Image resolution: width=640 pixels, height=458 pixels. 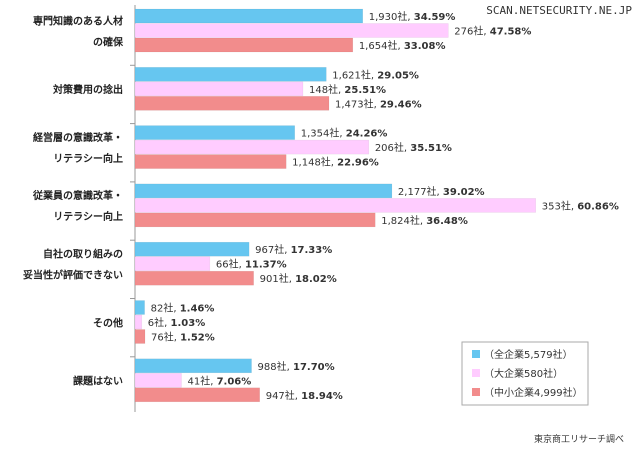 I want to click on category-label: 経営層の意識改革・, so click(x=78, y=137).